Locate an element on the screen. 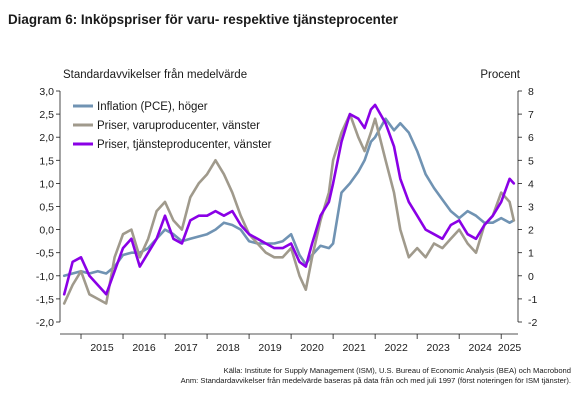  left-tick-label: 3,0 is located at coordinates (46, 92).